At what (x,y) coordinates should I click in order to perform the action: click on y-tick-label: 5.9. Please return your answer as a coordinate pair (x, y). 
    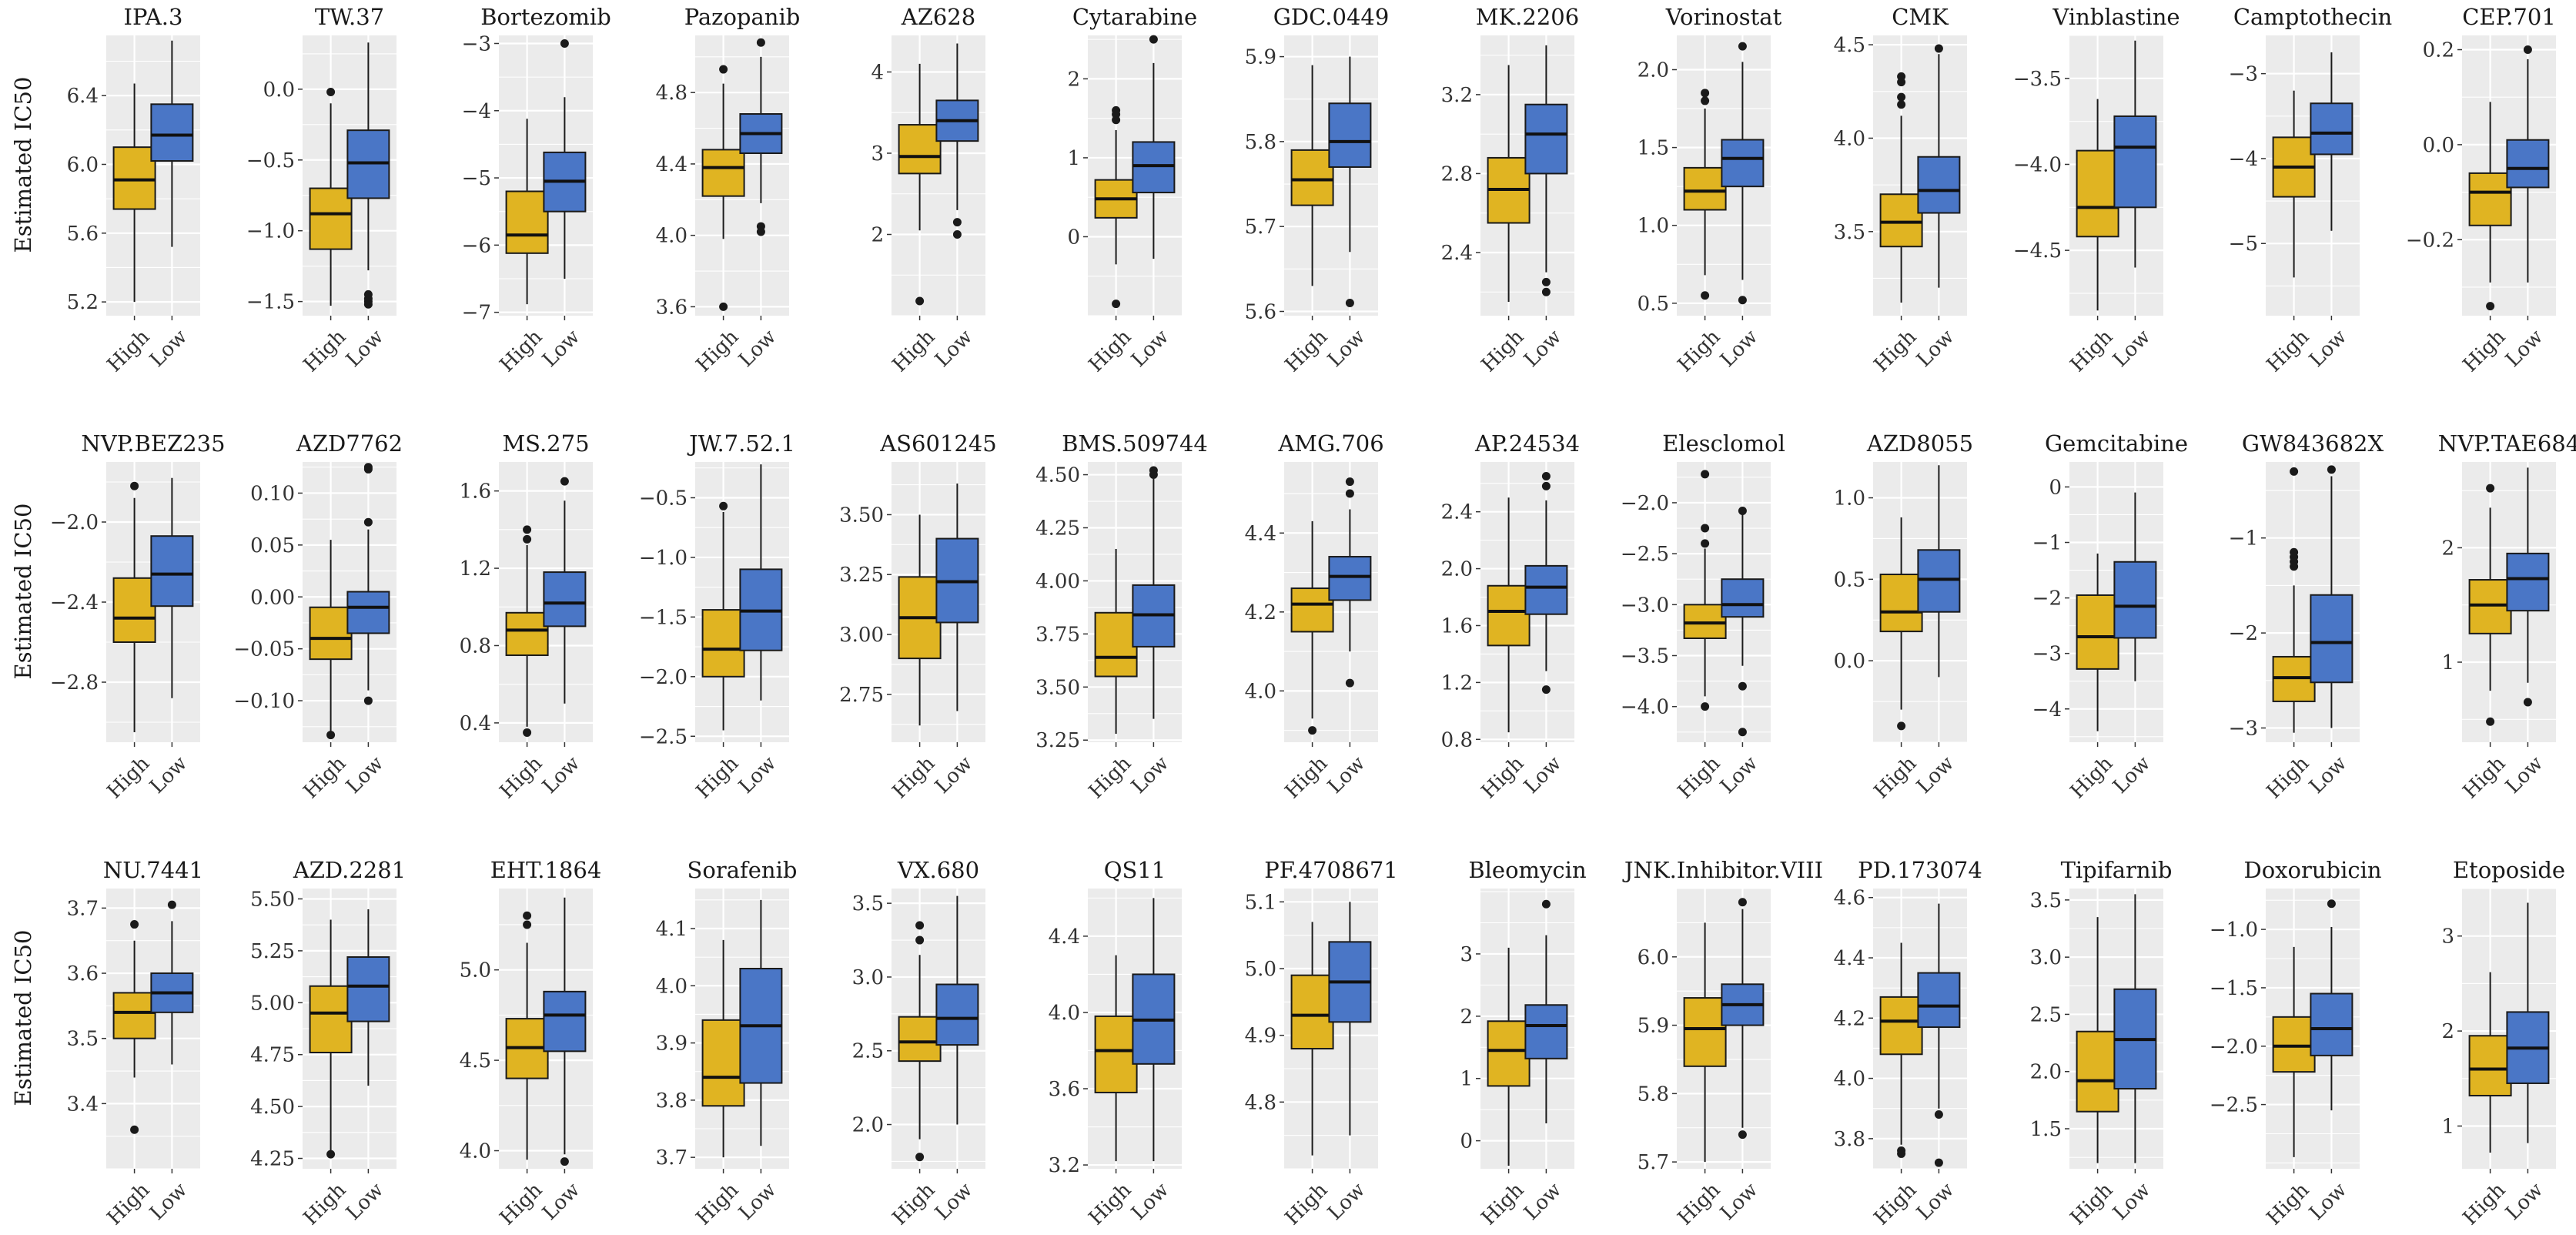
    Looking at the image, I should click on (1654, 1026).